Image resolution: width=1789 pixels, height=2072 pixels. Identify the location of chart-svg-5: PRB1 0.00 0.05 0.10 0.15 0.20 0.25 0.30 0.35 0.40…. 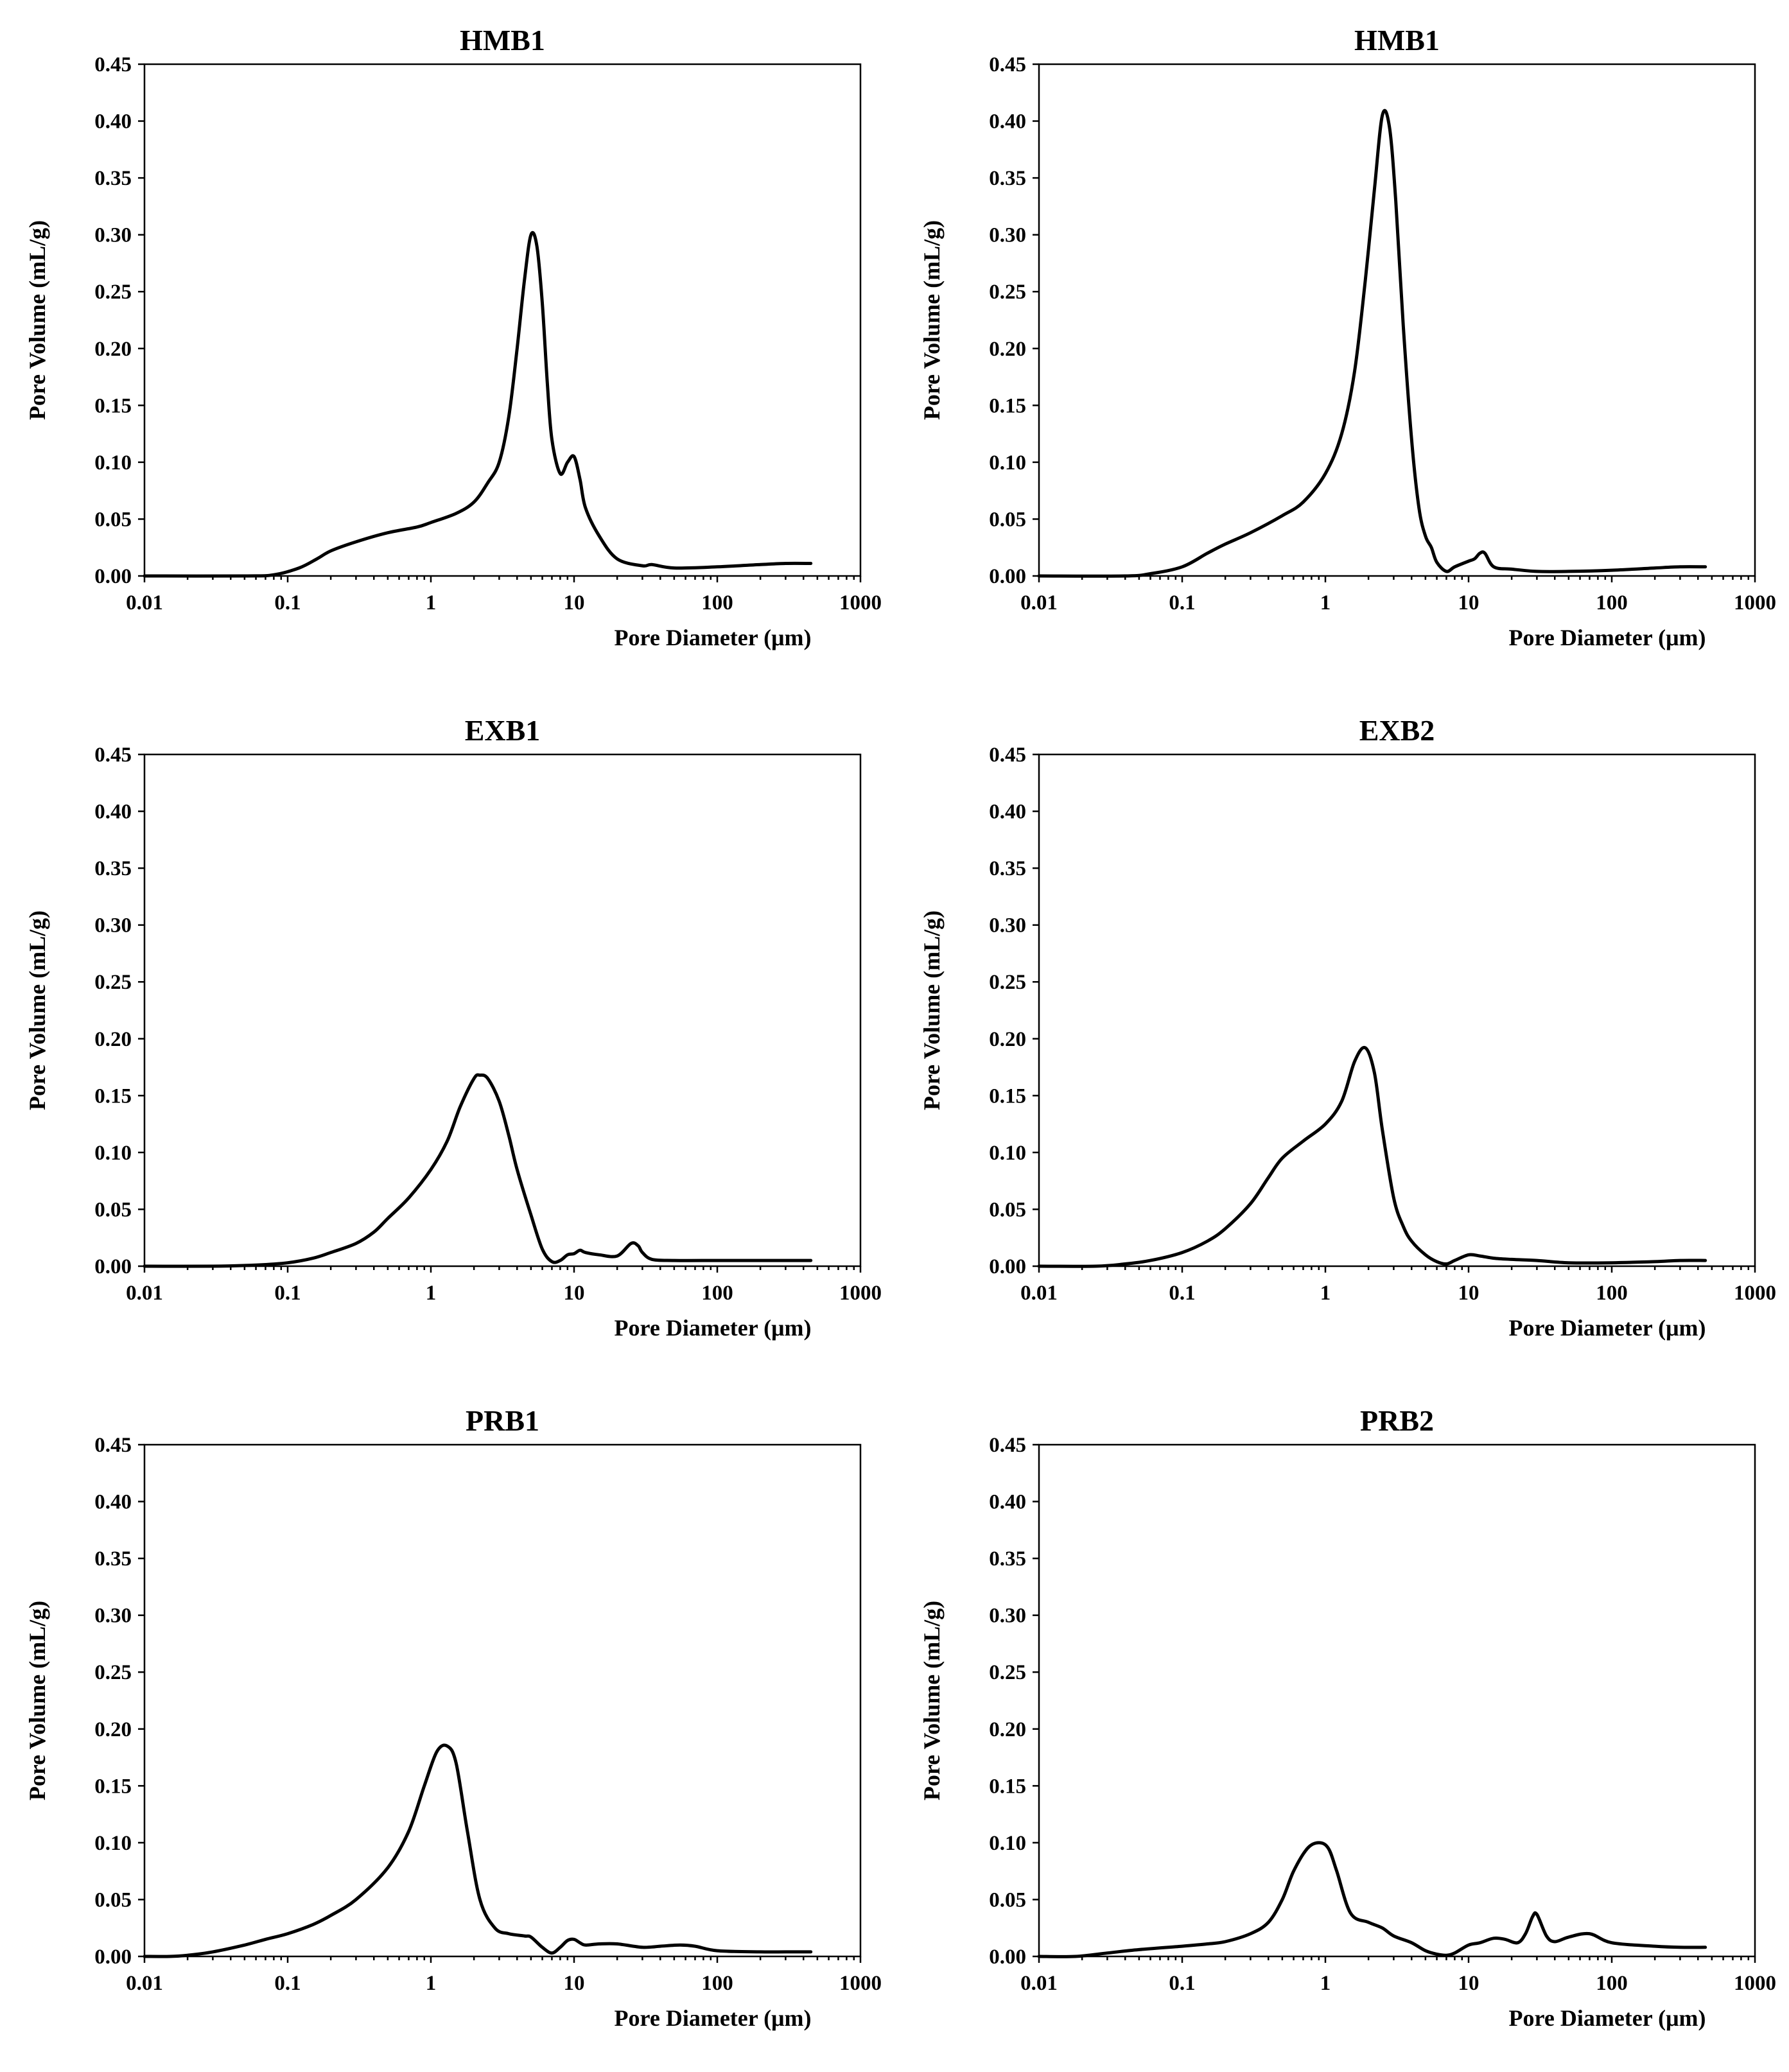
(453, 1718).